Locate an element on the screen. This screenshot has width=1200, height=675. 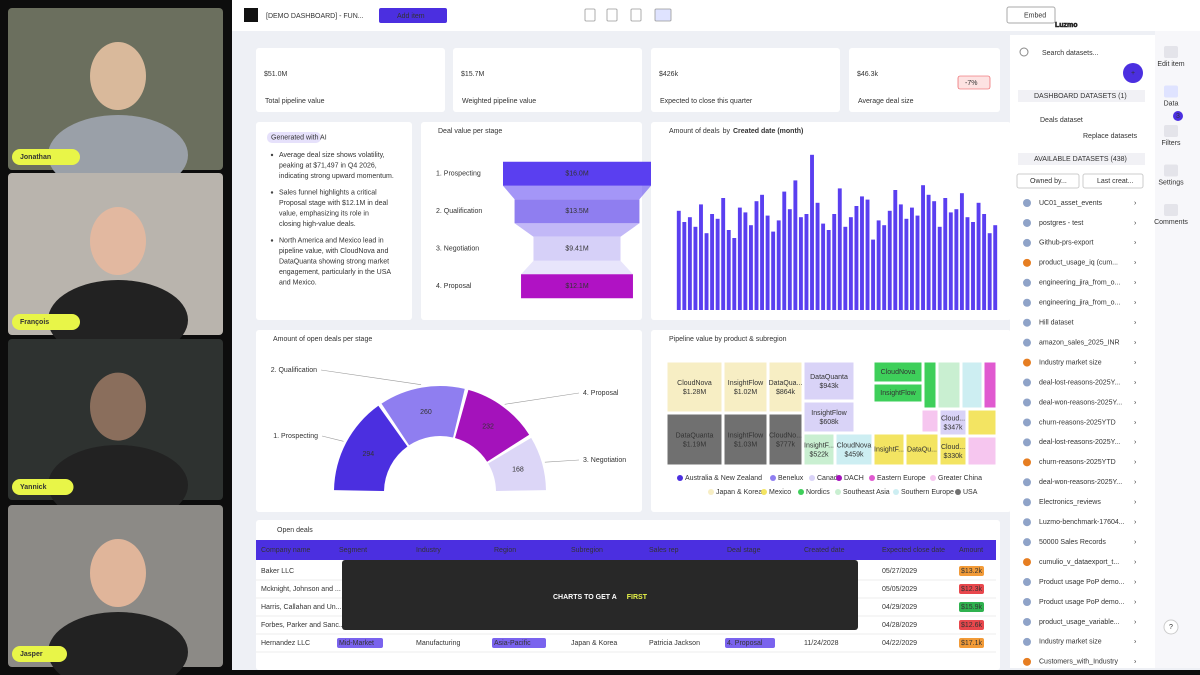
rail-label: Data is located at coordinates (1171, 103).